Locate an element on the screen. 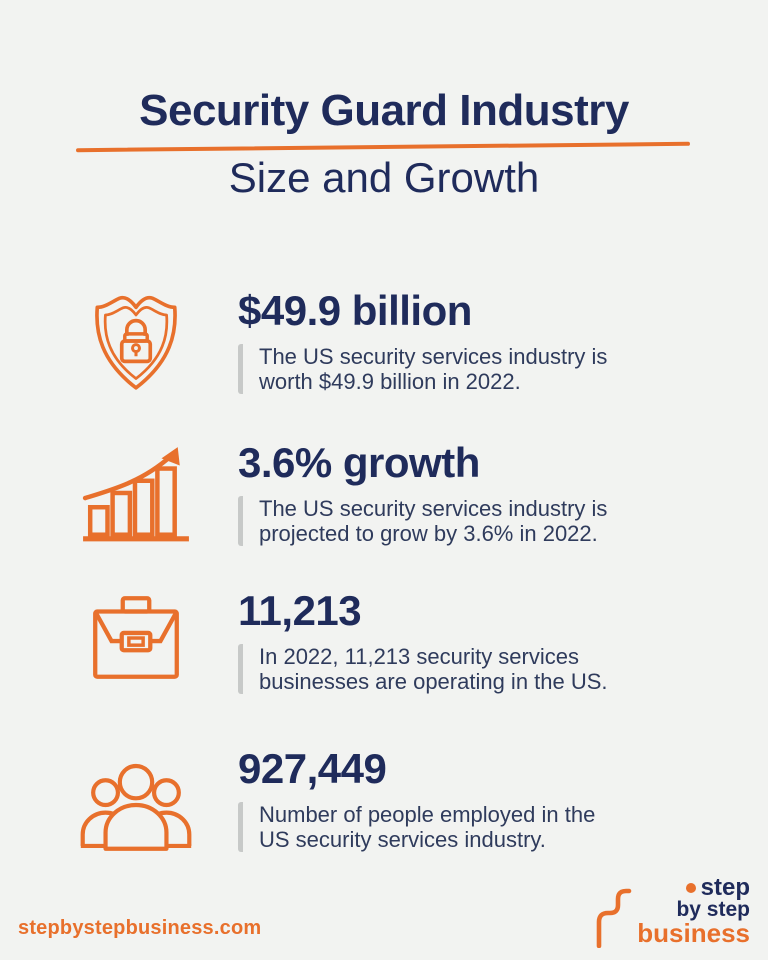  page-subtitle: Size and Growth is located at coordinates (384, 177).